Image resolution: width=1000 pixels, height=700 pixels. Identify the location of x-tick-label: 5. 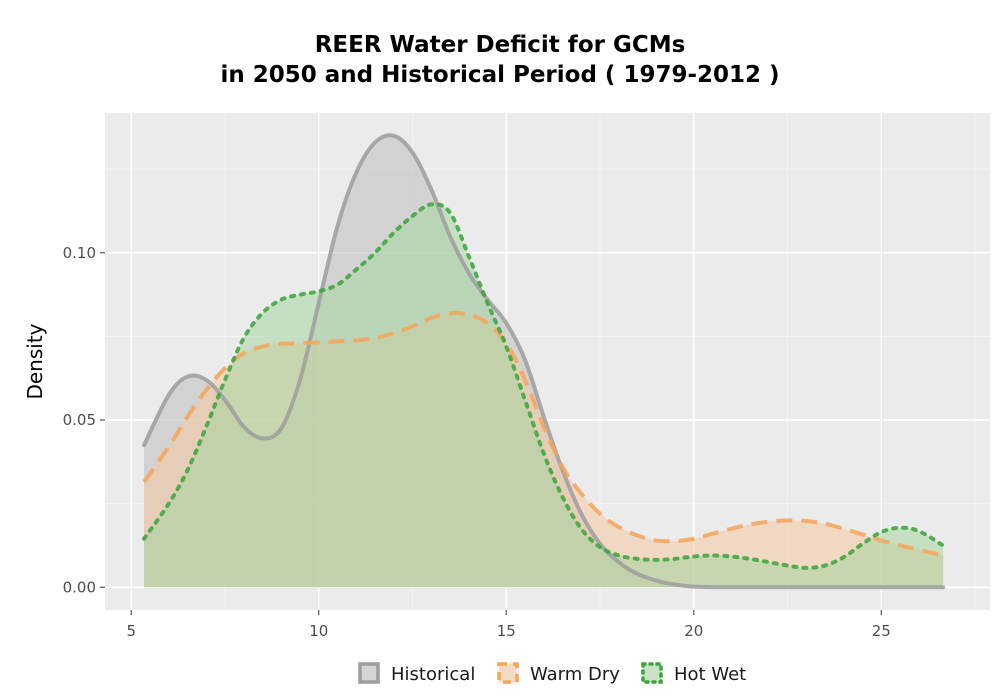
(131, 631).